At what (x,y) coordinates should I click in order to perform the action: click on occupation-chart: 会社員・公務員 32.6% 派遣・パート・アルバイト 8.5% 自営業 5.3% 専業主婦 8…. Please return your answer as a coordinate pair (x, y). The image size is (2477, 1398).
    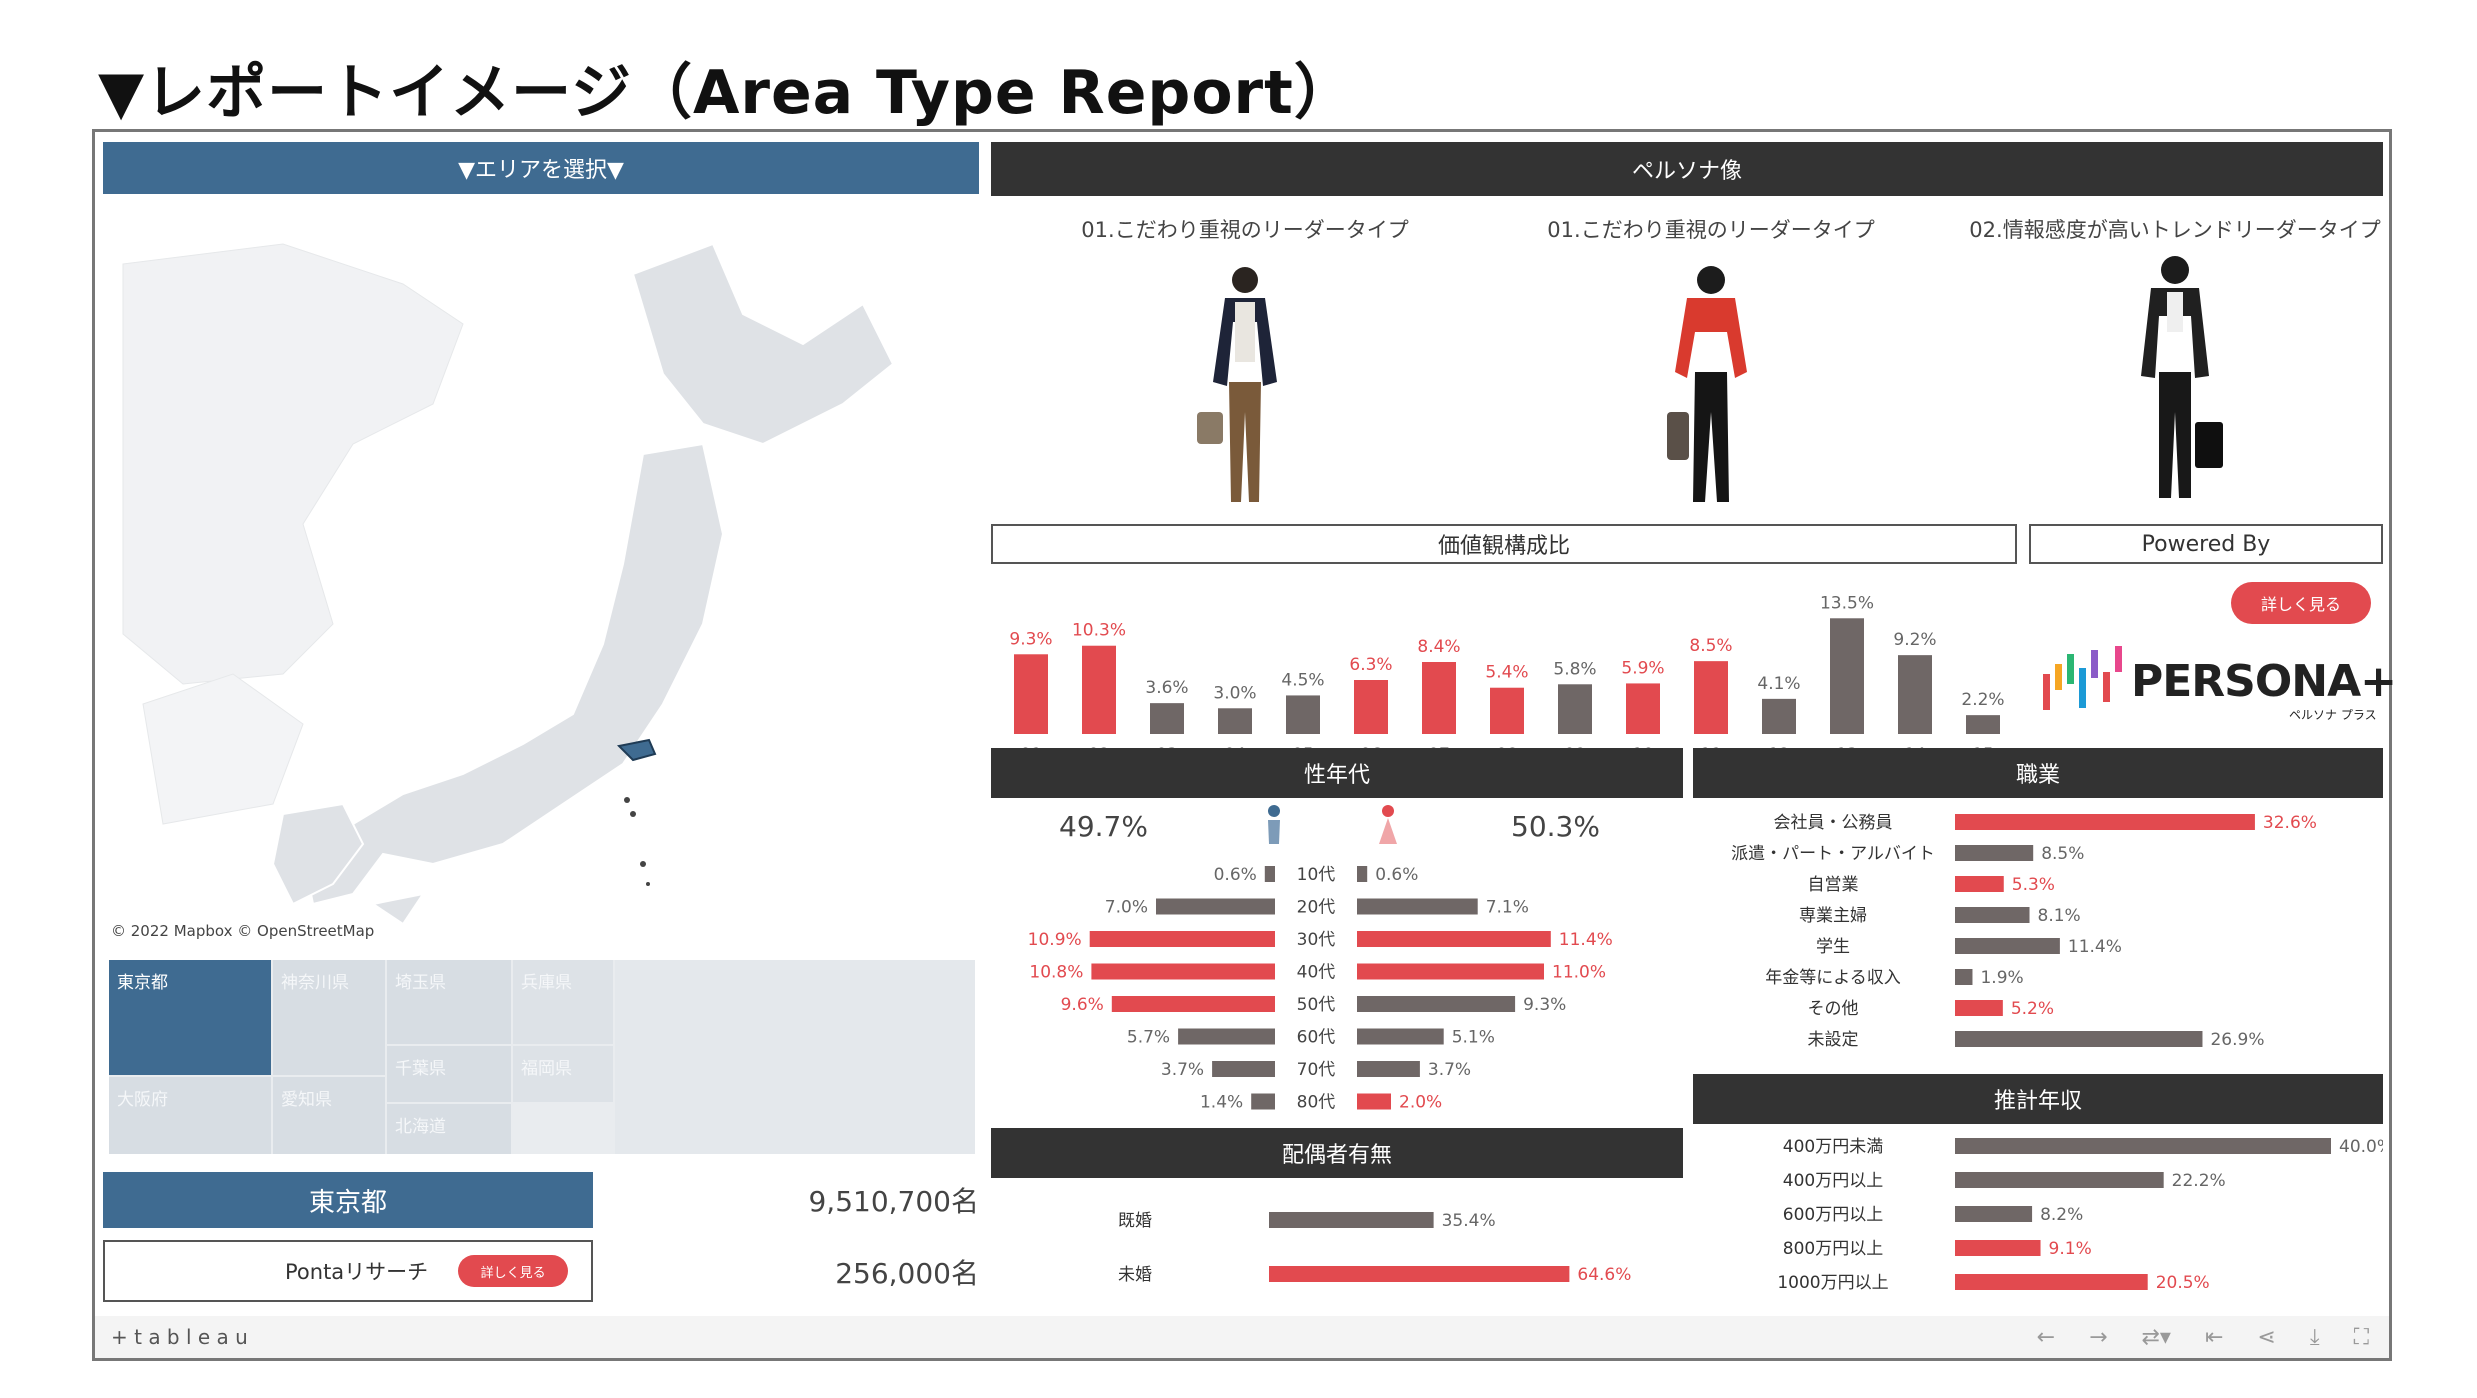
    Looking at the image, I should click on (2038, 937).